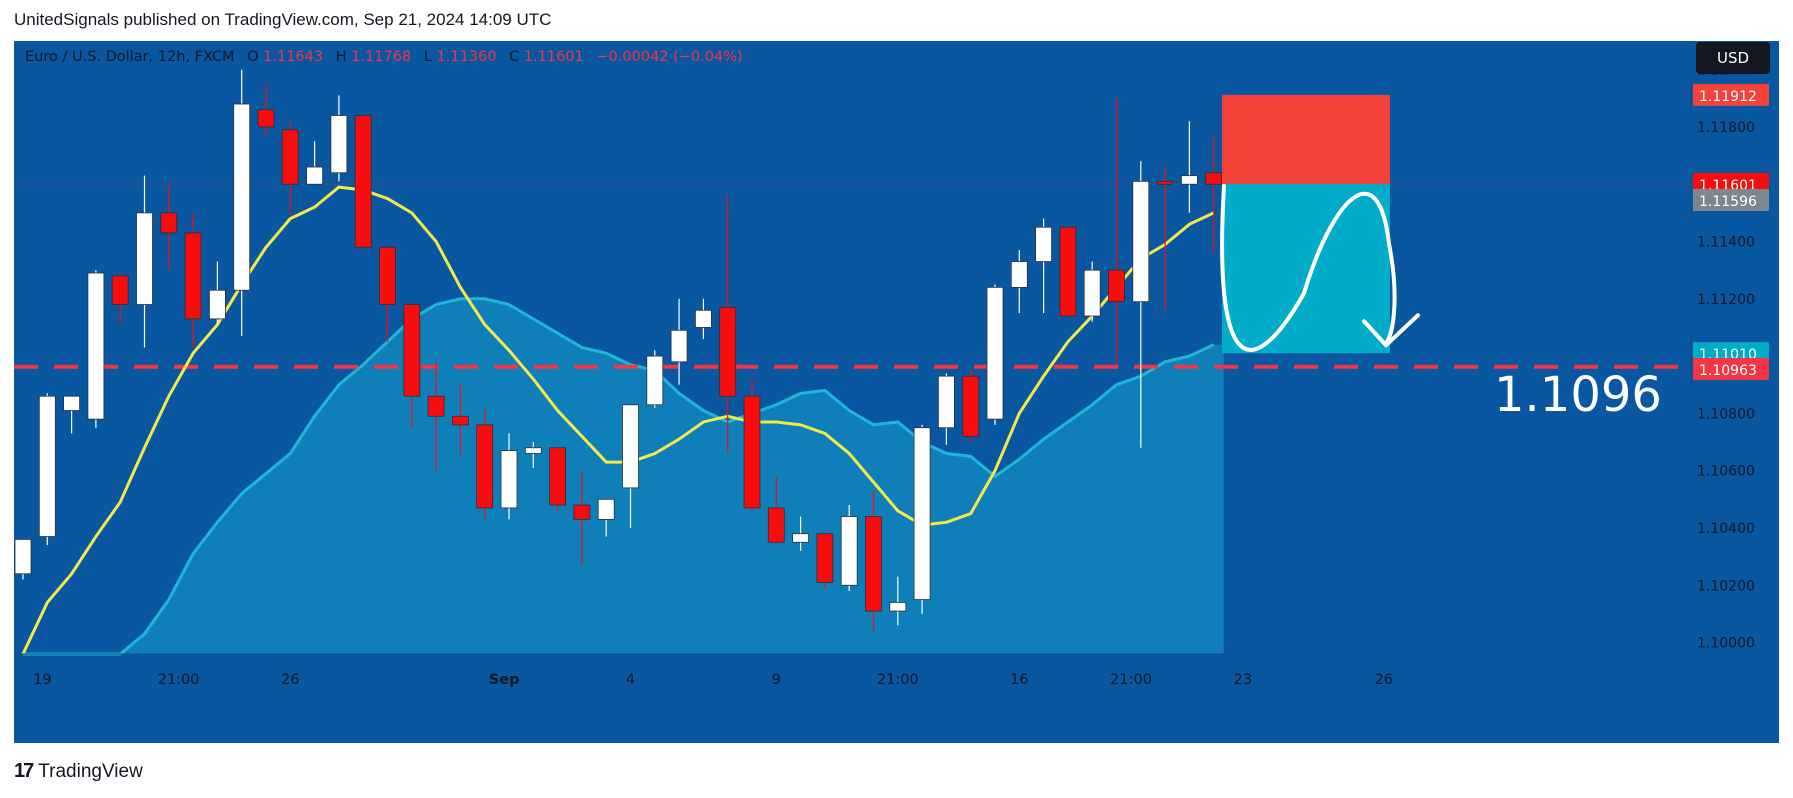  I want to click on time-tick-label: 4, so click(630, 680).